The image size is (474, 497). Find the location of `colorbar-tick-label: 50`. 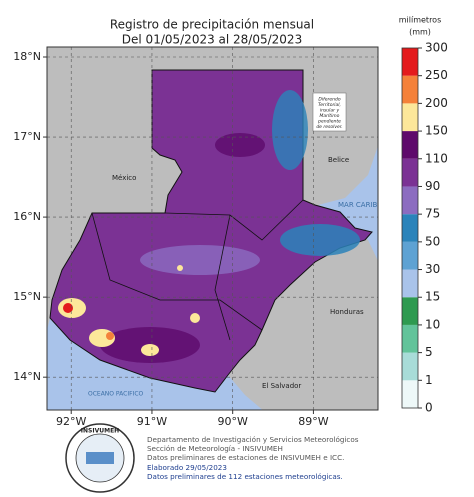

colorbar-tick-label: 50 is located at coordinates (432, 241).